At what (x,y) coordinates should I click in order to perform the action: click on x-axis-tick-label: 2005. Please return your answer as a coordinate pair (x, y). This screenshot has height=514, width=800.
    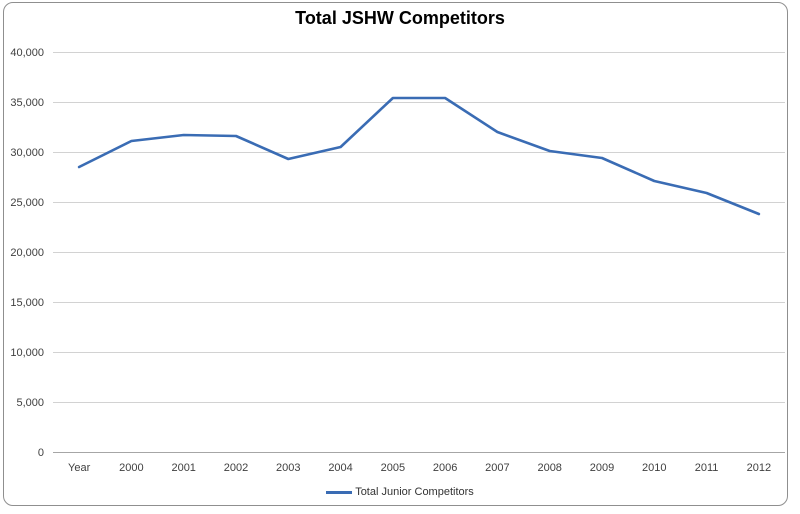
    Looking at the image, I should click on (393, 468).